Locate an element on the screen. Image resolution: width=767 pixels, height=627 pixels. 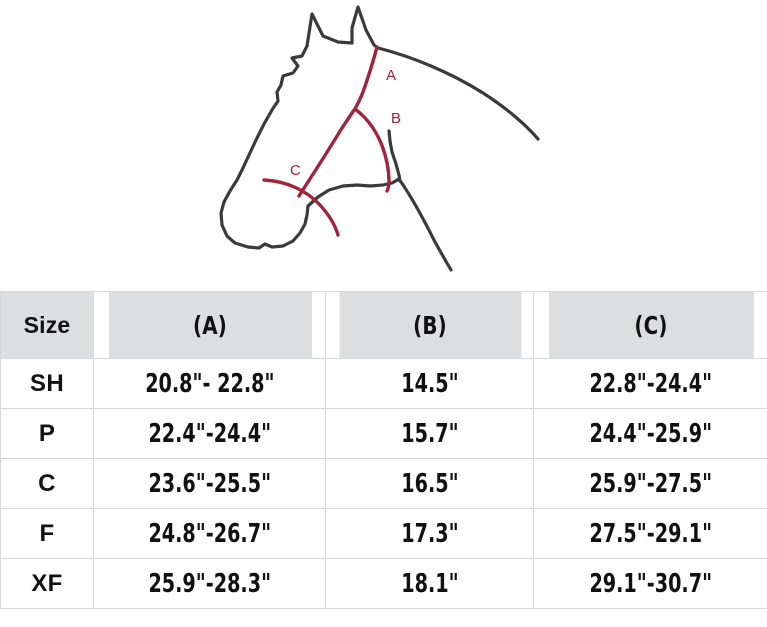
cell-c: 25.9"-27.5" is located at coordinates (650, 483).